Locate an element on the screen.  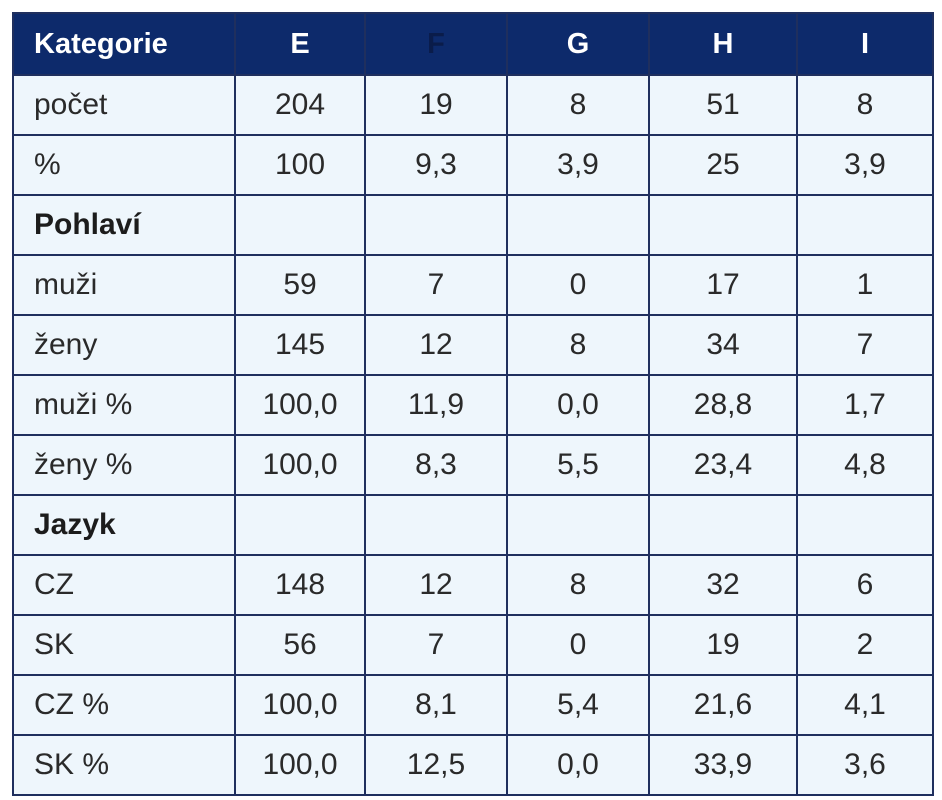
table-cell: 12,5 is located at coordinates (436, 765).